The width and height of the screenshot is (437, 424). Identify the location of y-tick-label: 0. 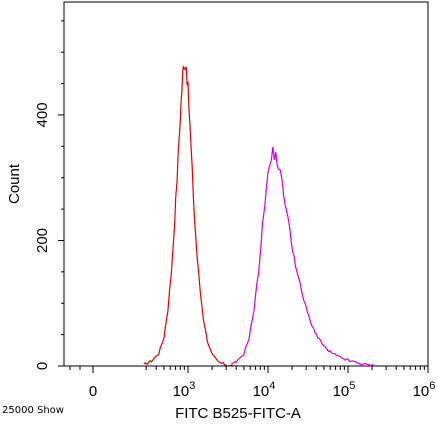
(42, 366).